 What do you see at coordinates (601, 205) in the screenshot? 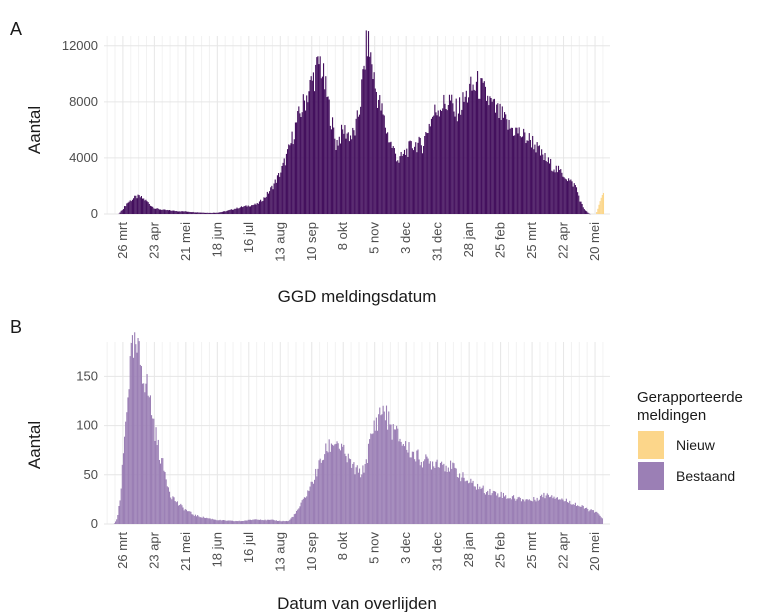
I see `bar-nieuw` at bounding box center [601, 205].